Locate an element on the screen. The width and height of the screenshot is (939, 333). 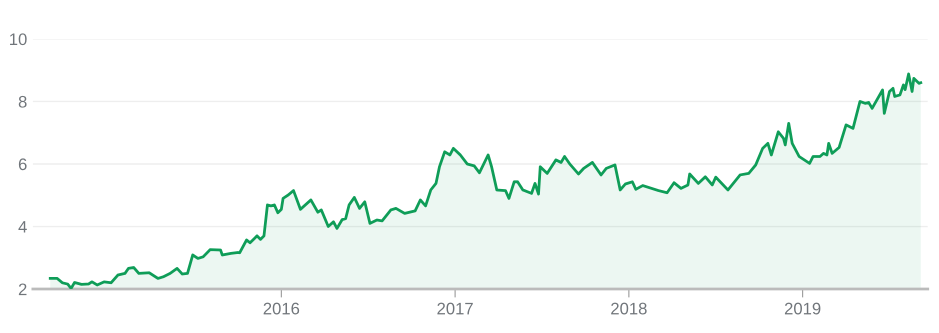
x-tick-label: 2016 is located at coordinates (282, 308).